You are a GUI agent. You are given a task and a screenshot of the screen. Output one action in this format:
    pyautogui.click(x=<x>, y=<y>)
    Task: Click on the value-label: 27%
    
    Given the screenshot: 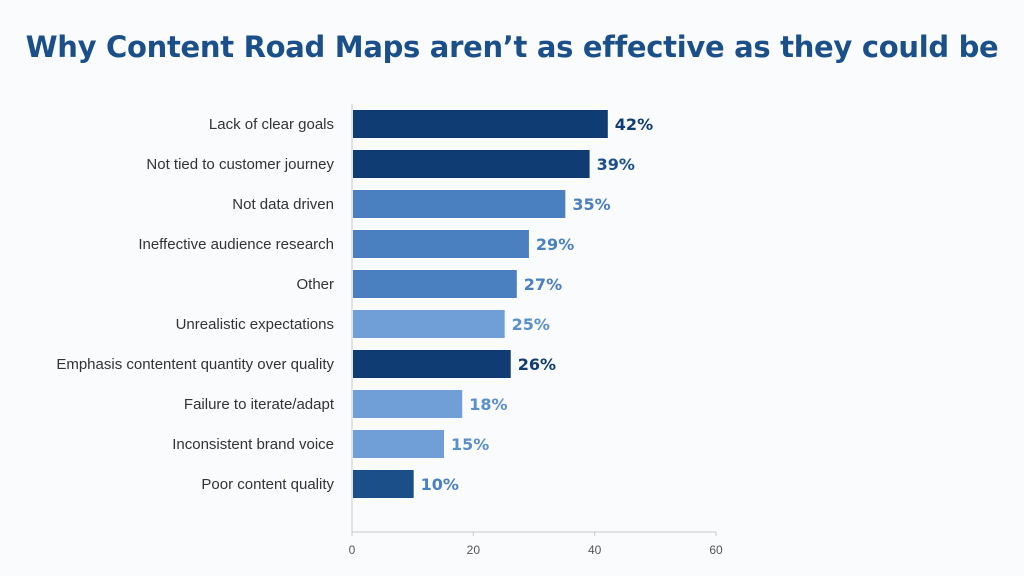 What is the action you would take?
    pyautogui.click(x=543, y=284)
    